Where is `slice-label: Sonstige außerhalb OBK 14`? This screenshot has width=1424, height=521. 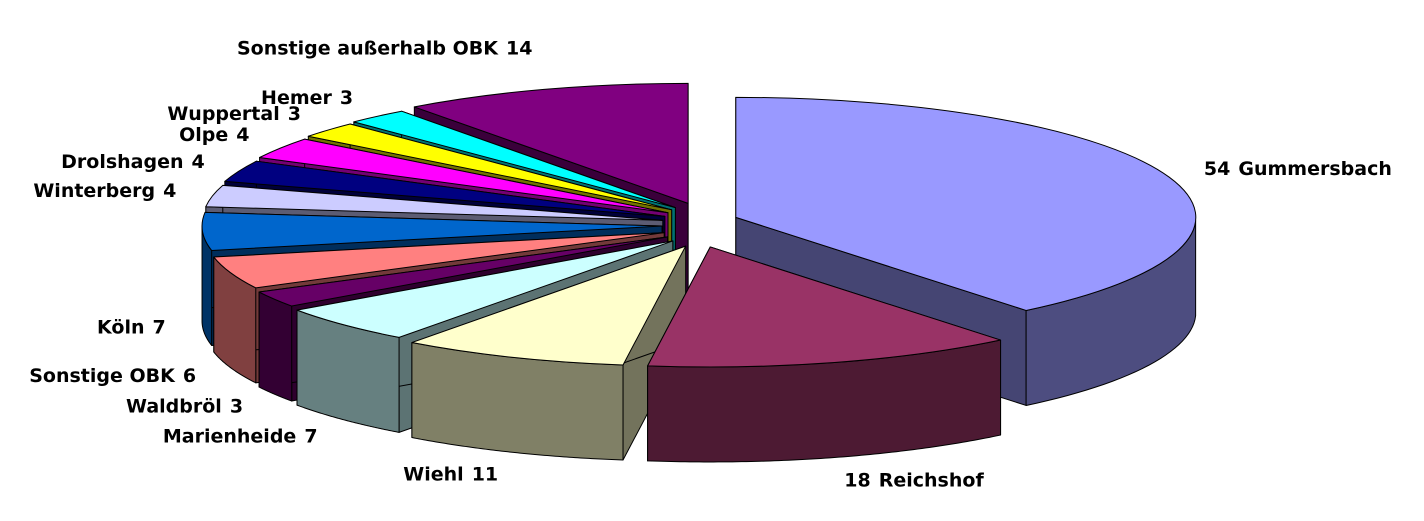
slice-label: Sonstige außerhalb OBK 14 is located at coordinates (384, 48).